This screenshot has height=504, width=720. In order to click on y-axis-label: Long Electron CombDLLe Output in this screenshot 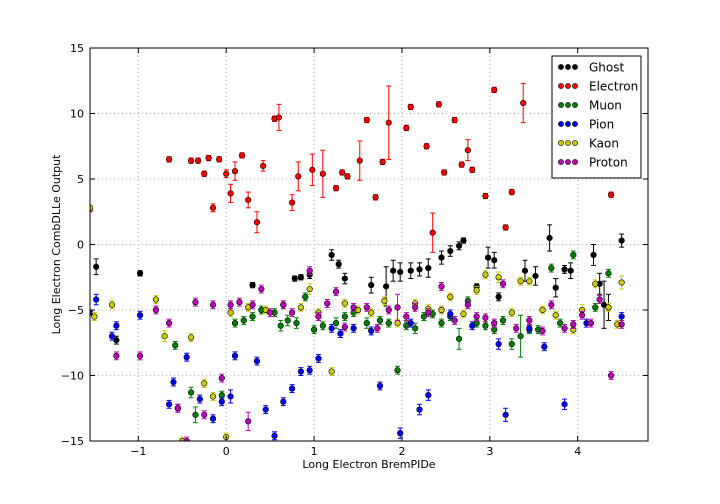, I will do `click(56, 244)`.